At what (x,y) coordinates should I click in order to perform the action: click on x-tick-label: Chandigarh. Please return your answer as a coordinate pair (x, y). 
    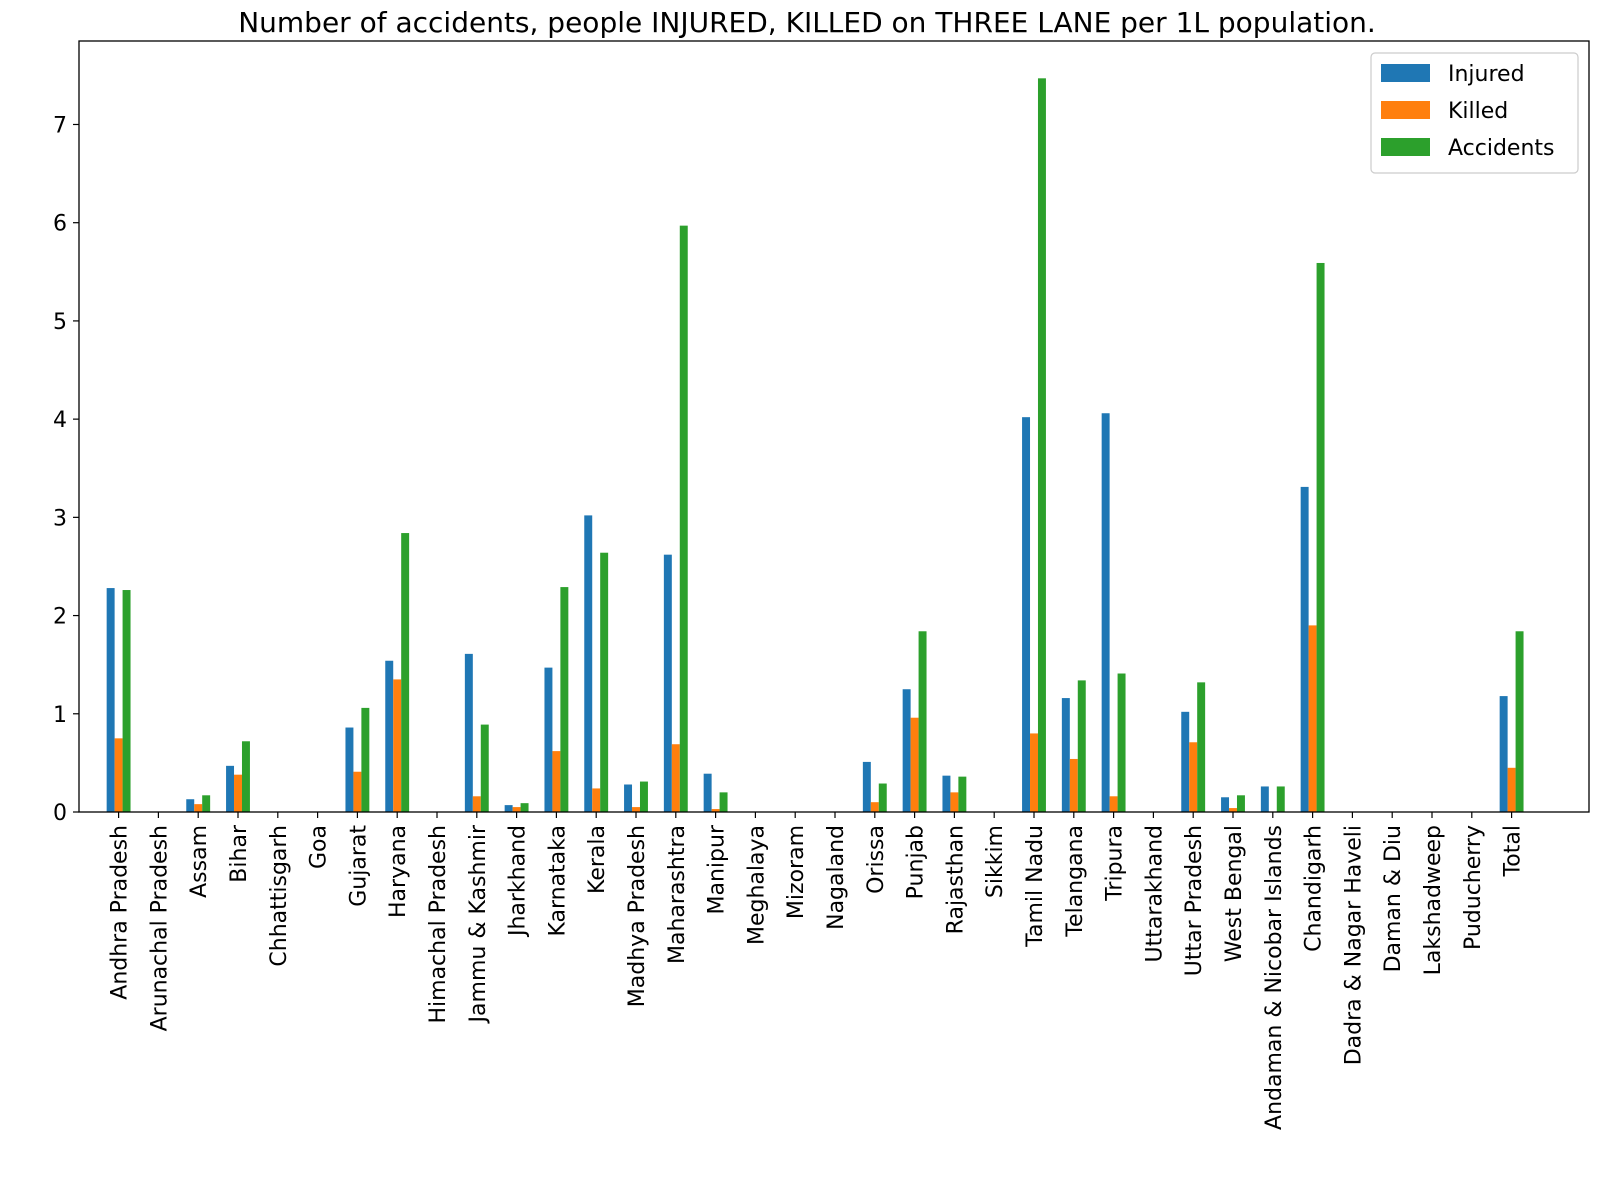
    Looking at the image, I should click on (1314, 888).